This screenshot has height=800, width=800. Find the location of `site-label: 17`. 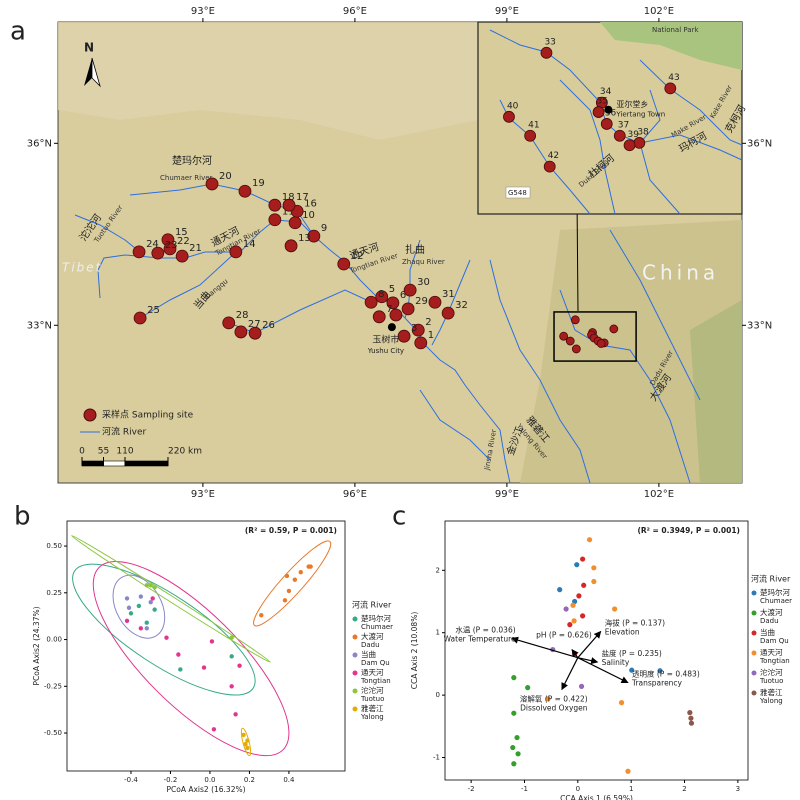

site-label: 17 is located at coordinates (302, 197).